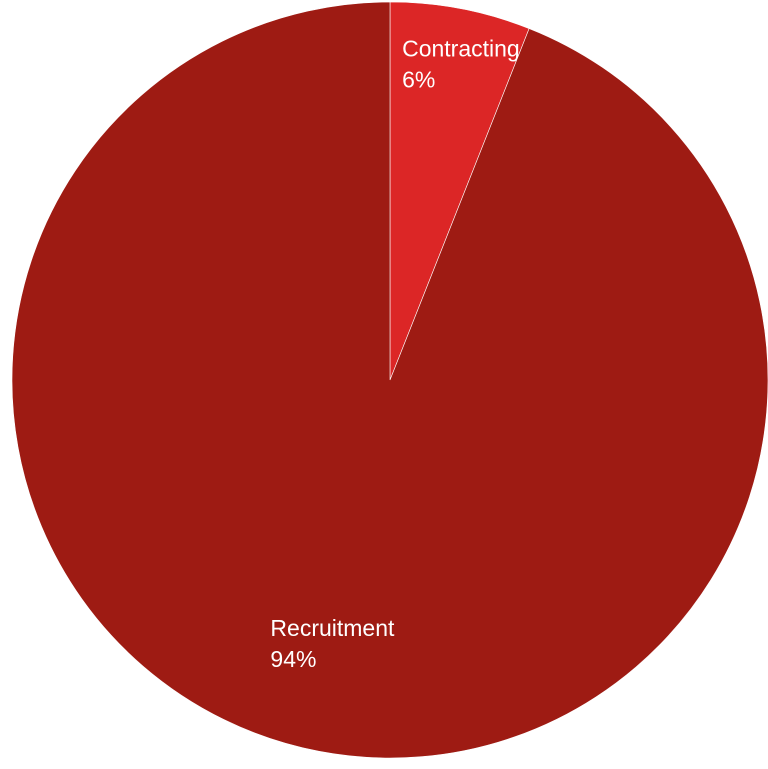  Describe the element at coordinates (461, 49) in the screenshot. I see `slice-label-contracting: Contracting` at that location.